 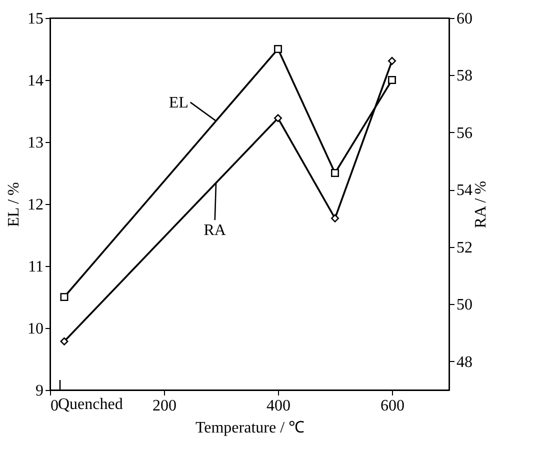 What do you see at coordinates (392, 406) in the screenshot?
I see `x-tick-label: 600` at bounding box center [392, 406].